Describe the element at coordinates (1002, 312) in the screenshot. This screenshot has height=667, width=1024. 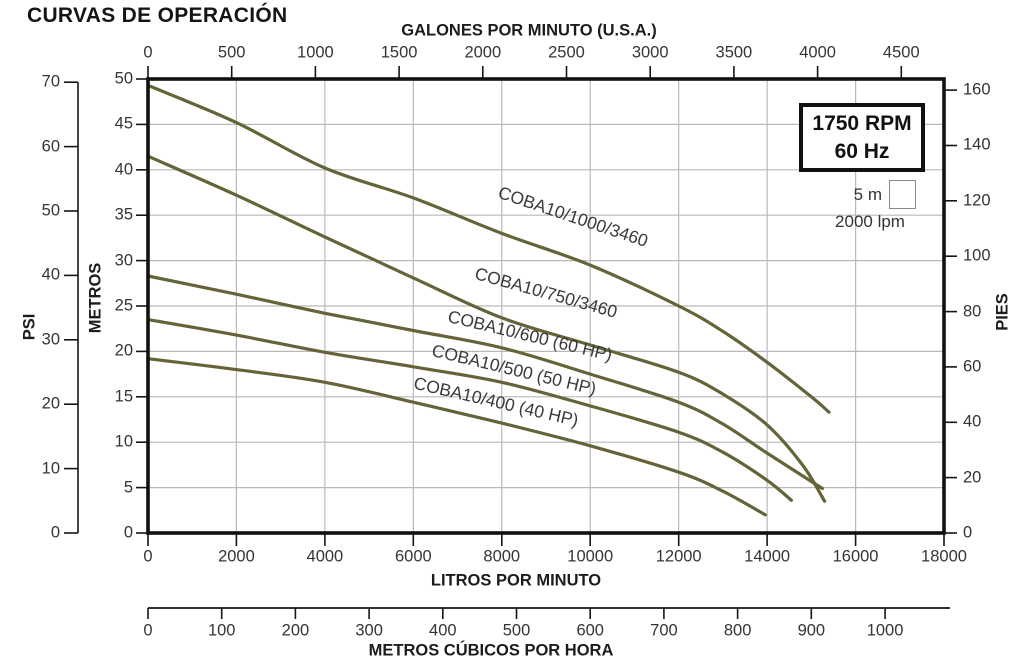
I see `axis-title-pies: PIES` at that location.